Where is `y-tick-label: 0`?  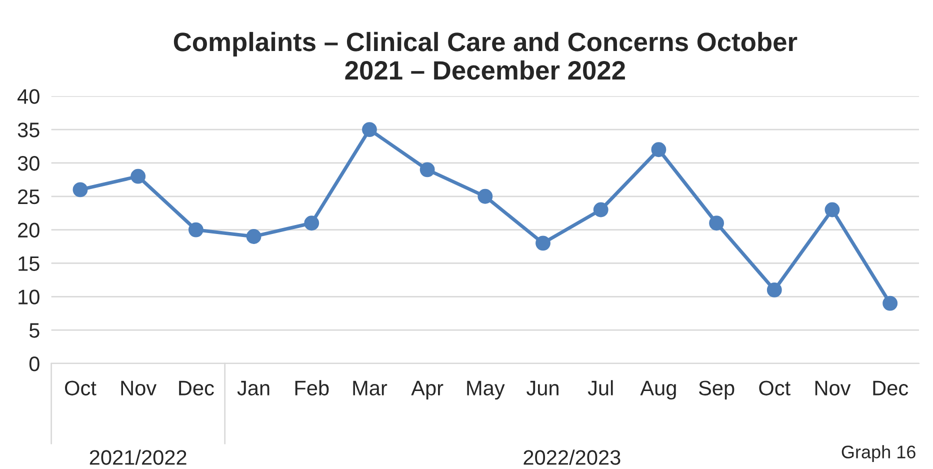
y-tick-label: 0 is located at coordinates (34, 364).